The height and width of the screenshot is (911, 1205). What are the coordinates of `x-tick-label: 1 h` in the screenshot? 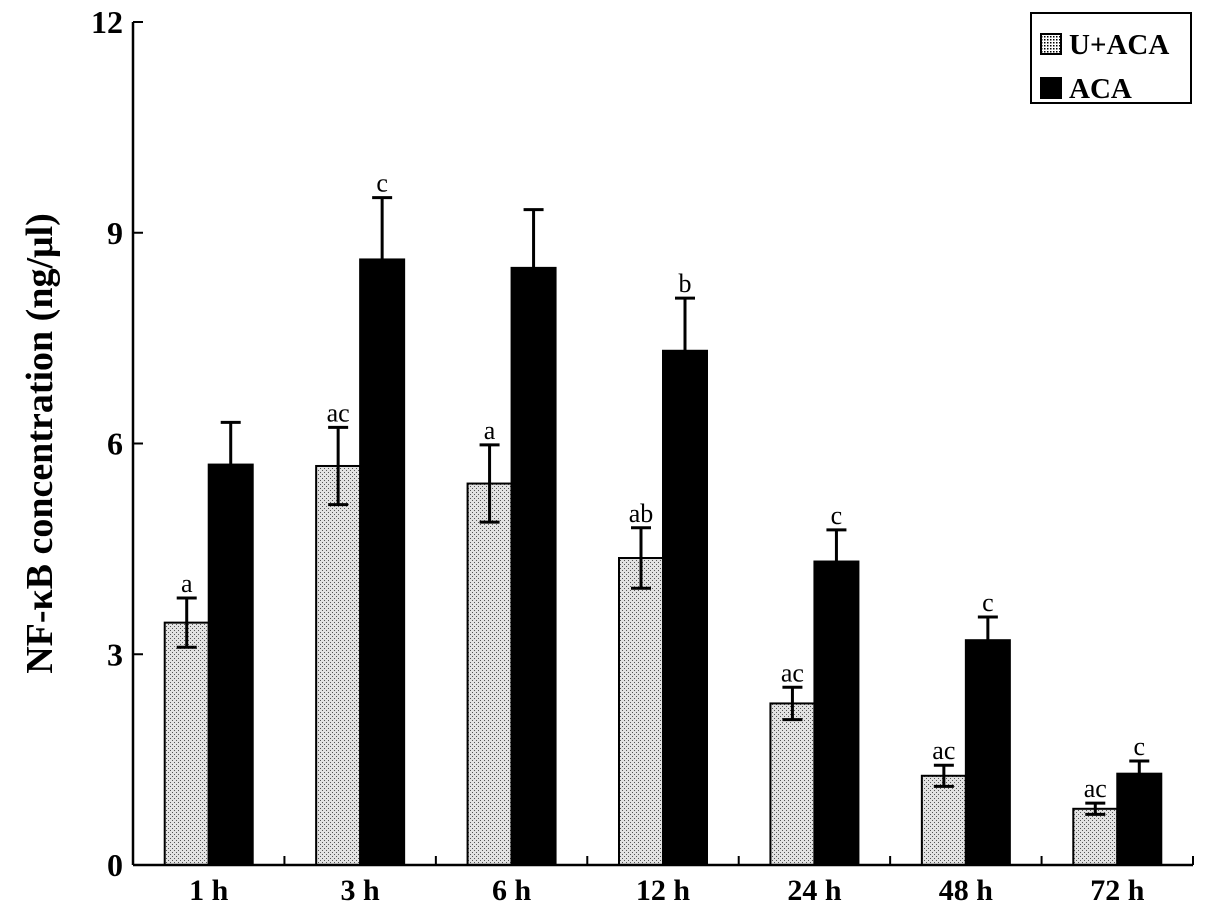 It's located at (209, 890).